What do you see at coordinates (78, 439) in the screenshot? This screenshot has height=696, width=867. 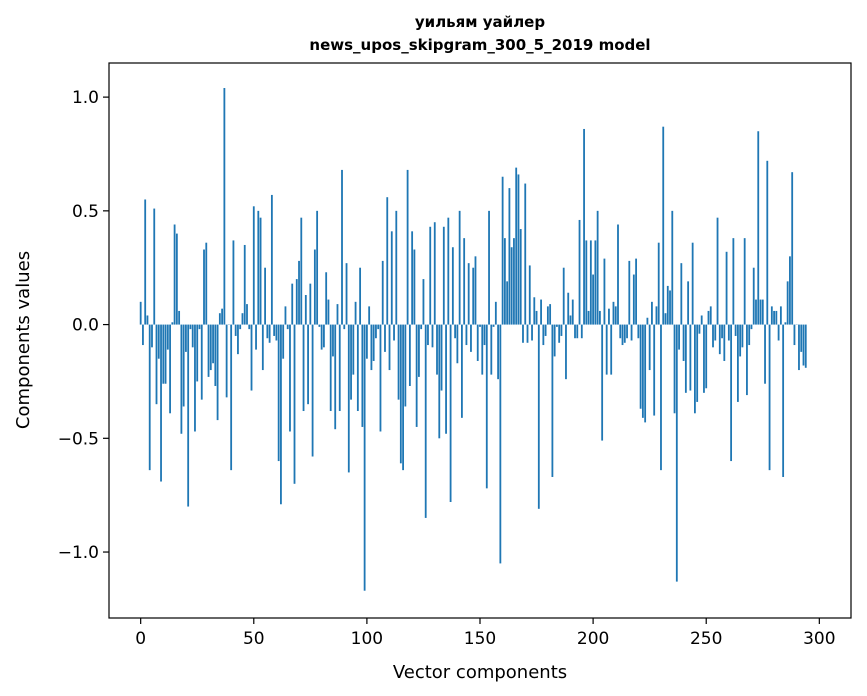 I see `y-tick-label-1: −0.5` at bounding box center [78, 439].